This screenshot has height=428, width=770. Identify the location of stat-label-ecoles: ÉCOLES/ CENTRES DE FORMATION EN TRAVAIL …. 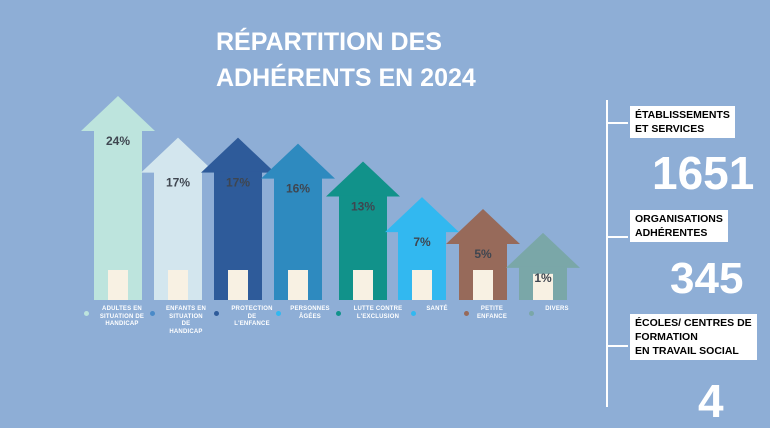
(693, 337).